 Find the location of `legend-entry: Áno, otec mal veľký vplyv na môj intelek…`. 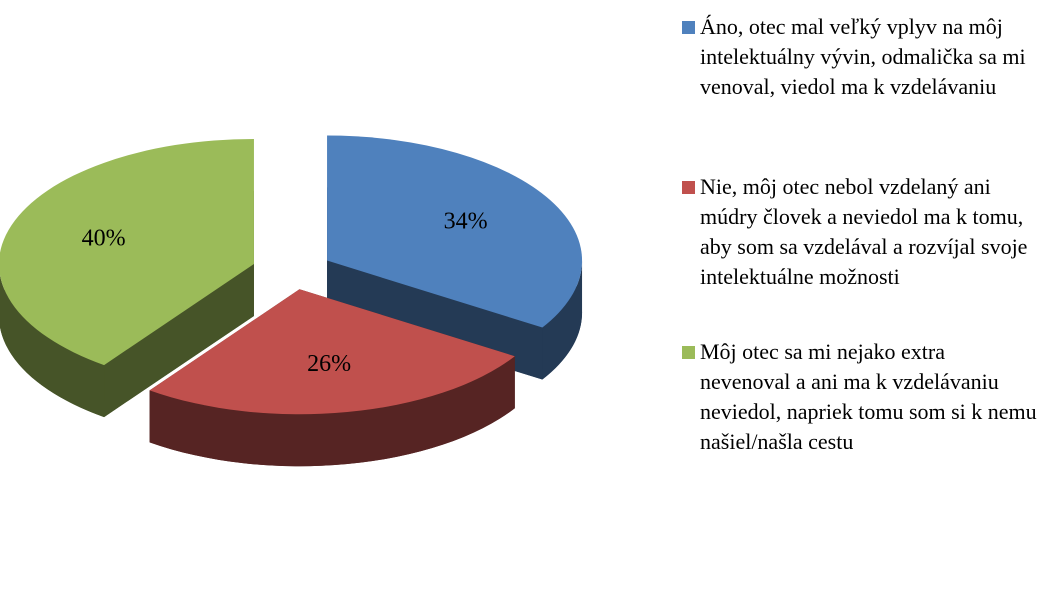

legend-entry: Áno, otec mal veľký vplyv na môj intelek… is located at coordinates (860, 57).